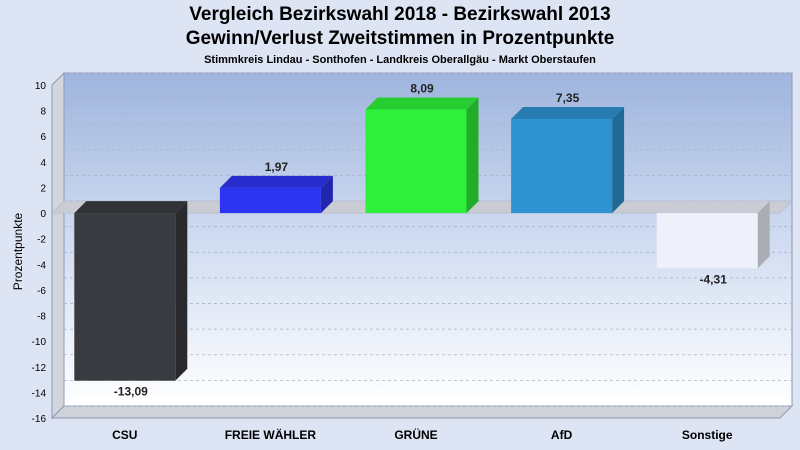 The image size is (800, 450). What do you see at coordinates (18, 251) in the screenshot?
I see `y-axis-label: Prozentpunkte` at bounding box center [18, 251].